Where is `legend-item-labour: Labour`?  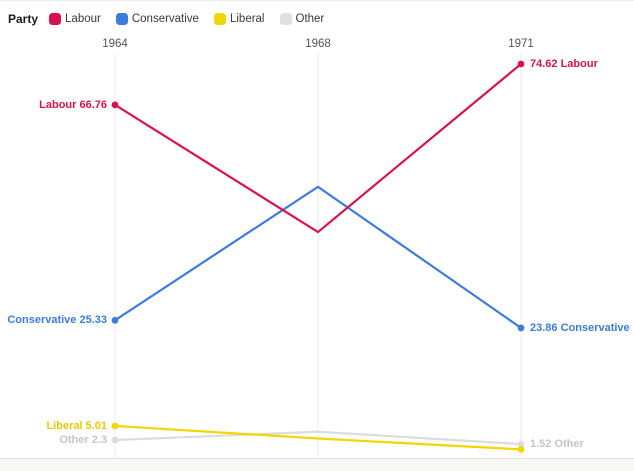
legend-item-labour: Labour is located at coordinates (75, 19).